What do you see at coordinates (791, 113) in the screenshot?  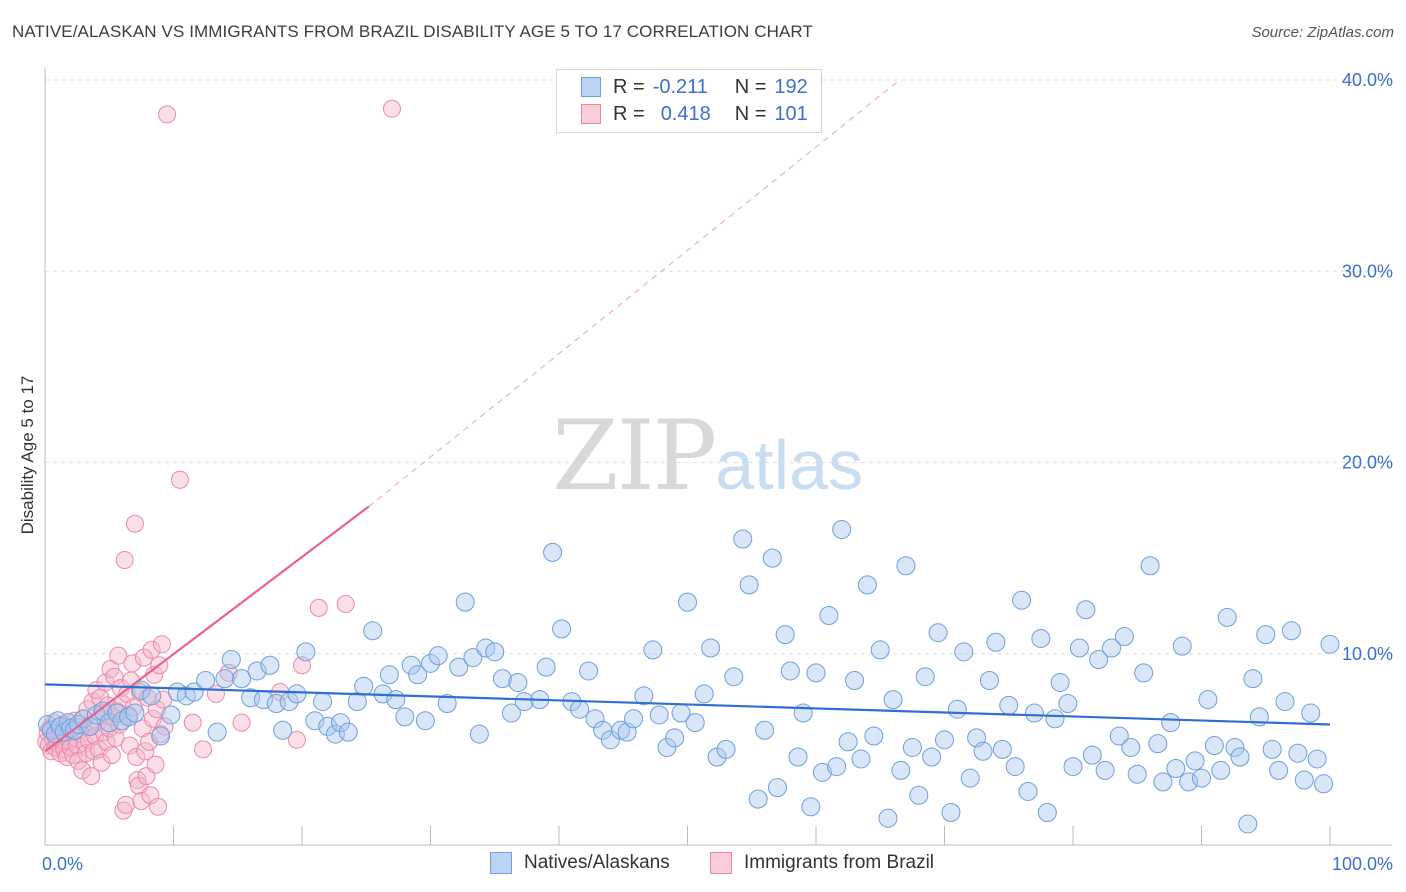 I see `legend-n-value: 101` at bounding box center [791, 113].